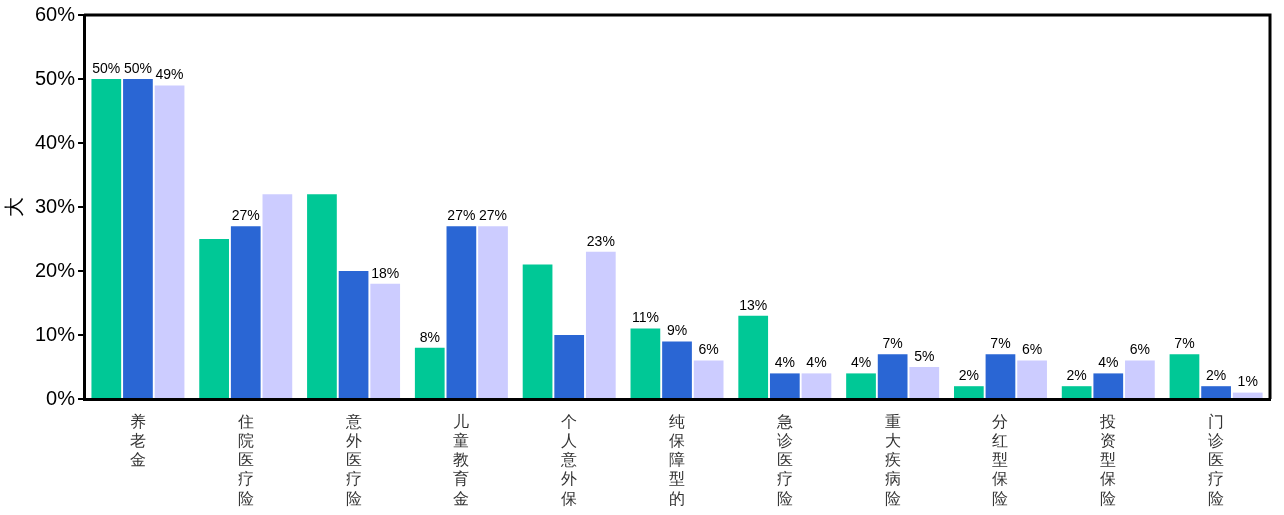 The height and width of the screenshot is (515, 1284). I want to click on y-tick-label: 40%, so click(55, 141).